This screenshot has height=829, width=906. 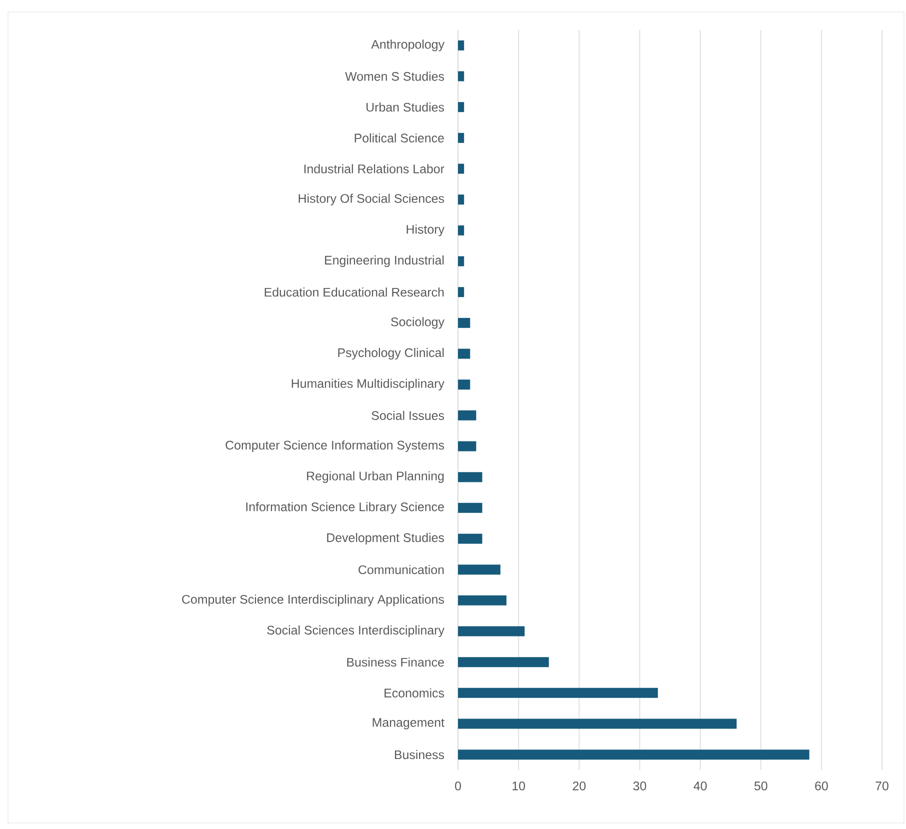 I want to click on y-tick-label: Business, so click(x=419, y=755).